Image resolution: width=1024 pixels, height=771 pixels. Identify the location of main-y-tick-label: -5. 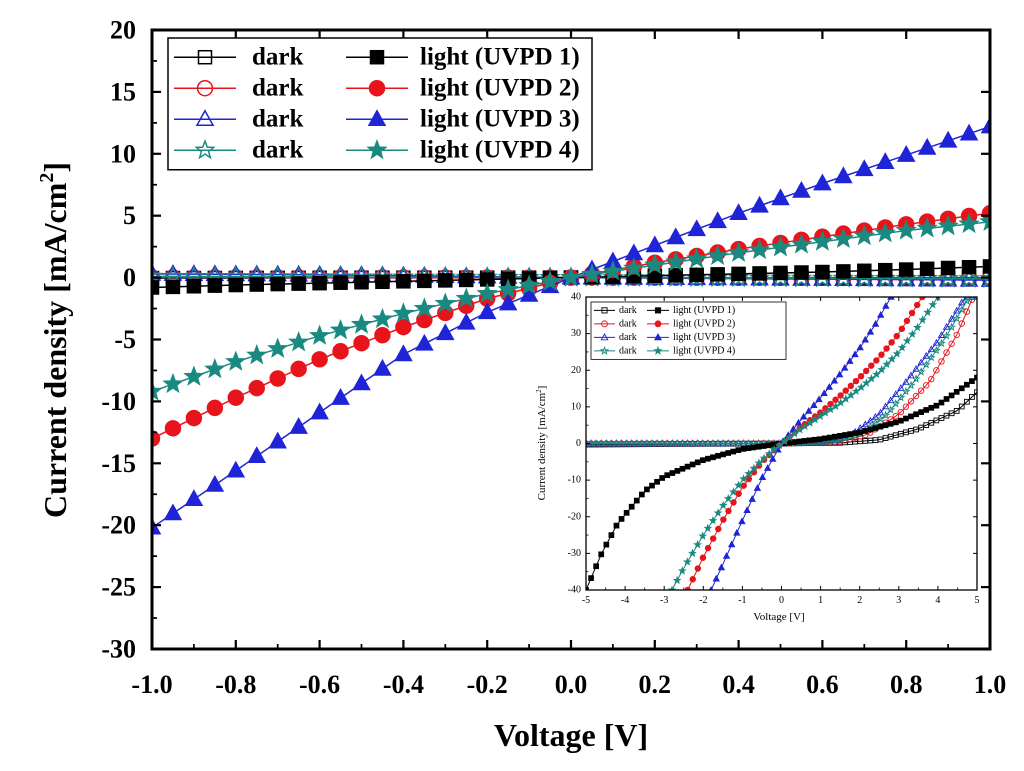
(125, 339).